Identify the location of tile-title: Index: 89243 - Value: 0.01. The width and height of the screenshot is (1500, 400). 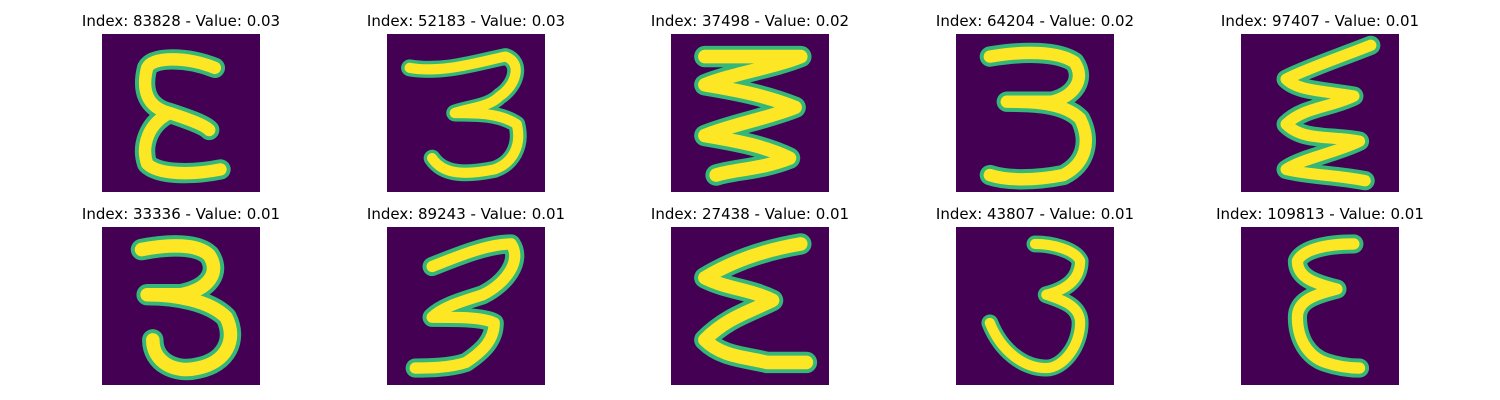
(466, 214).